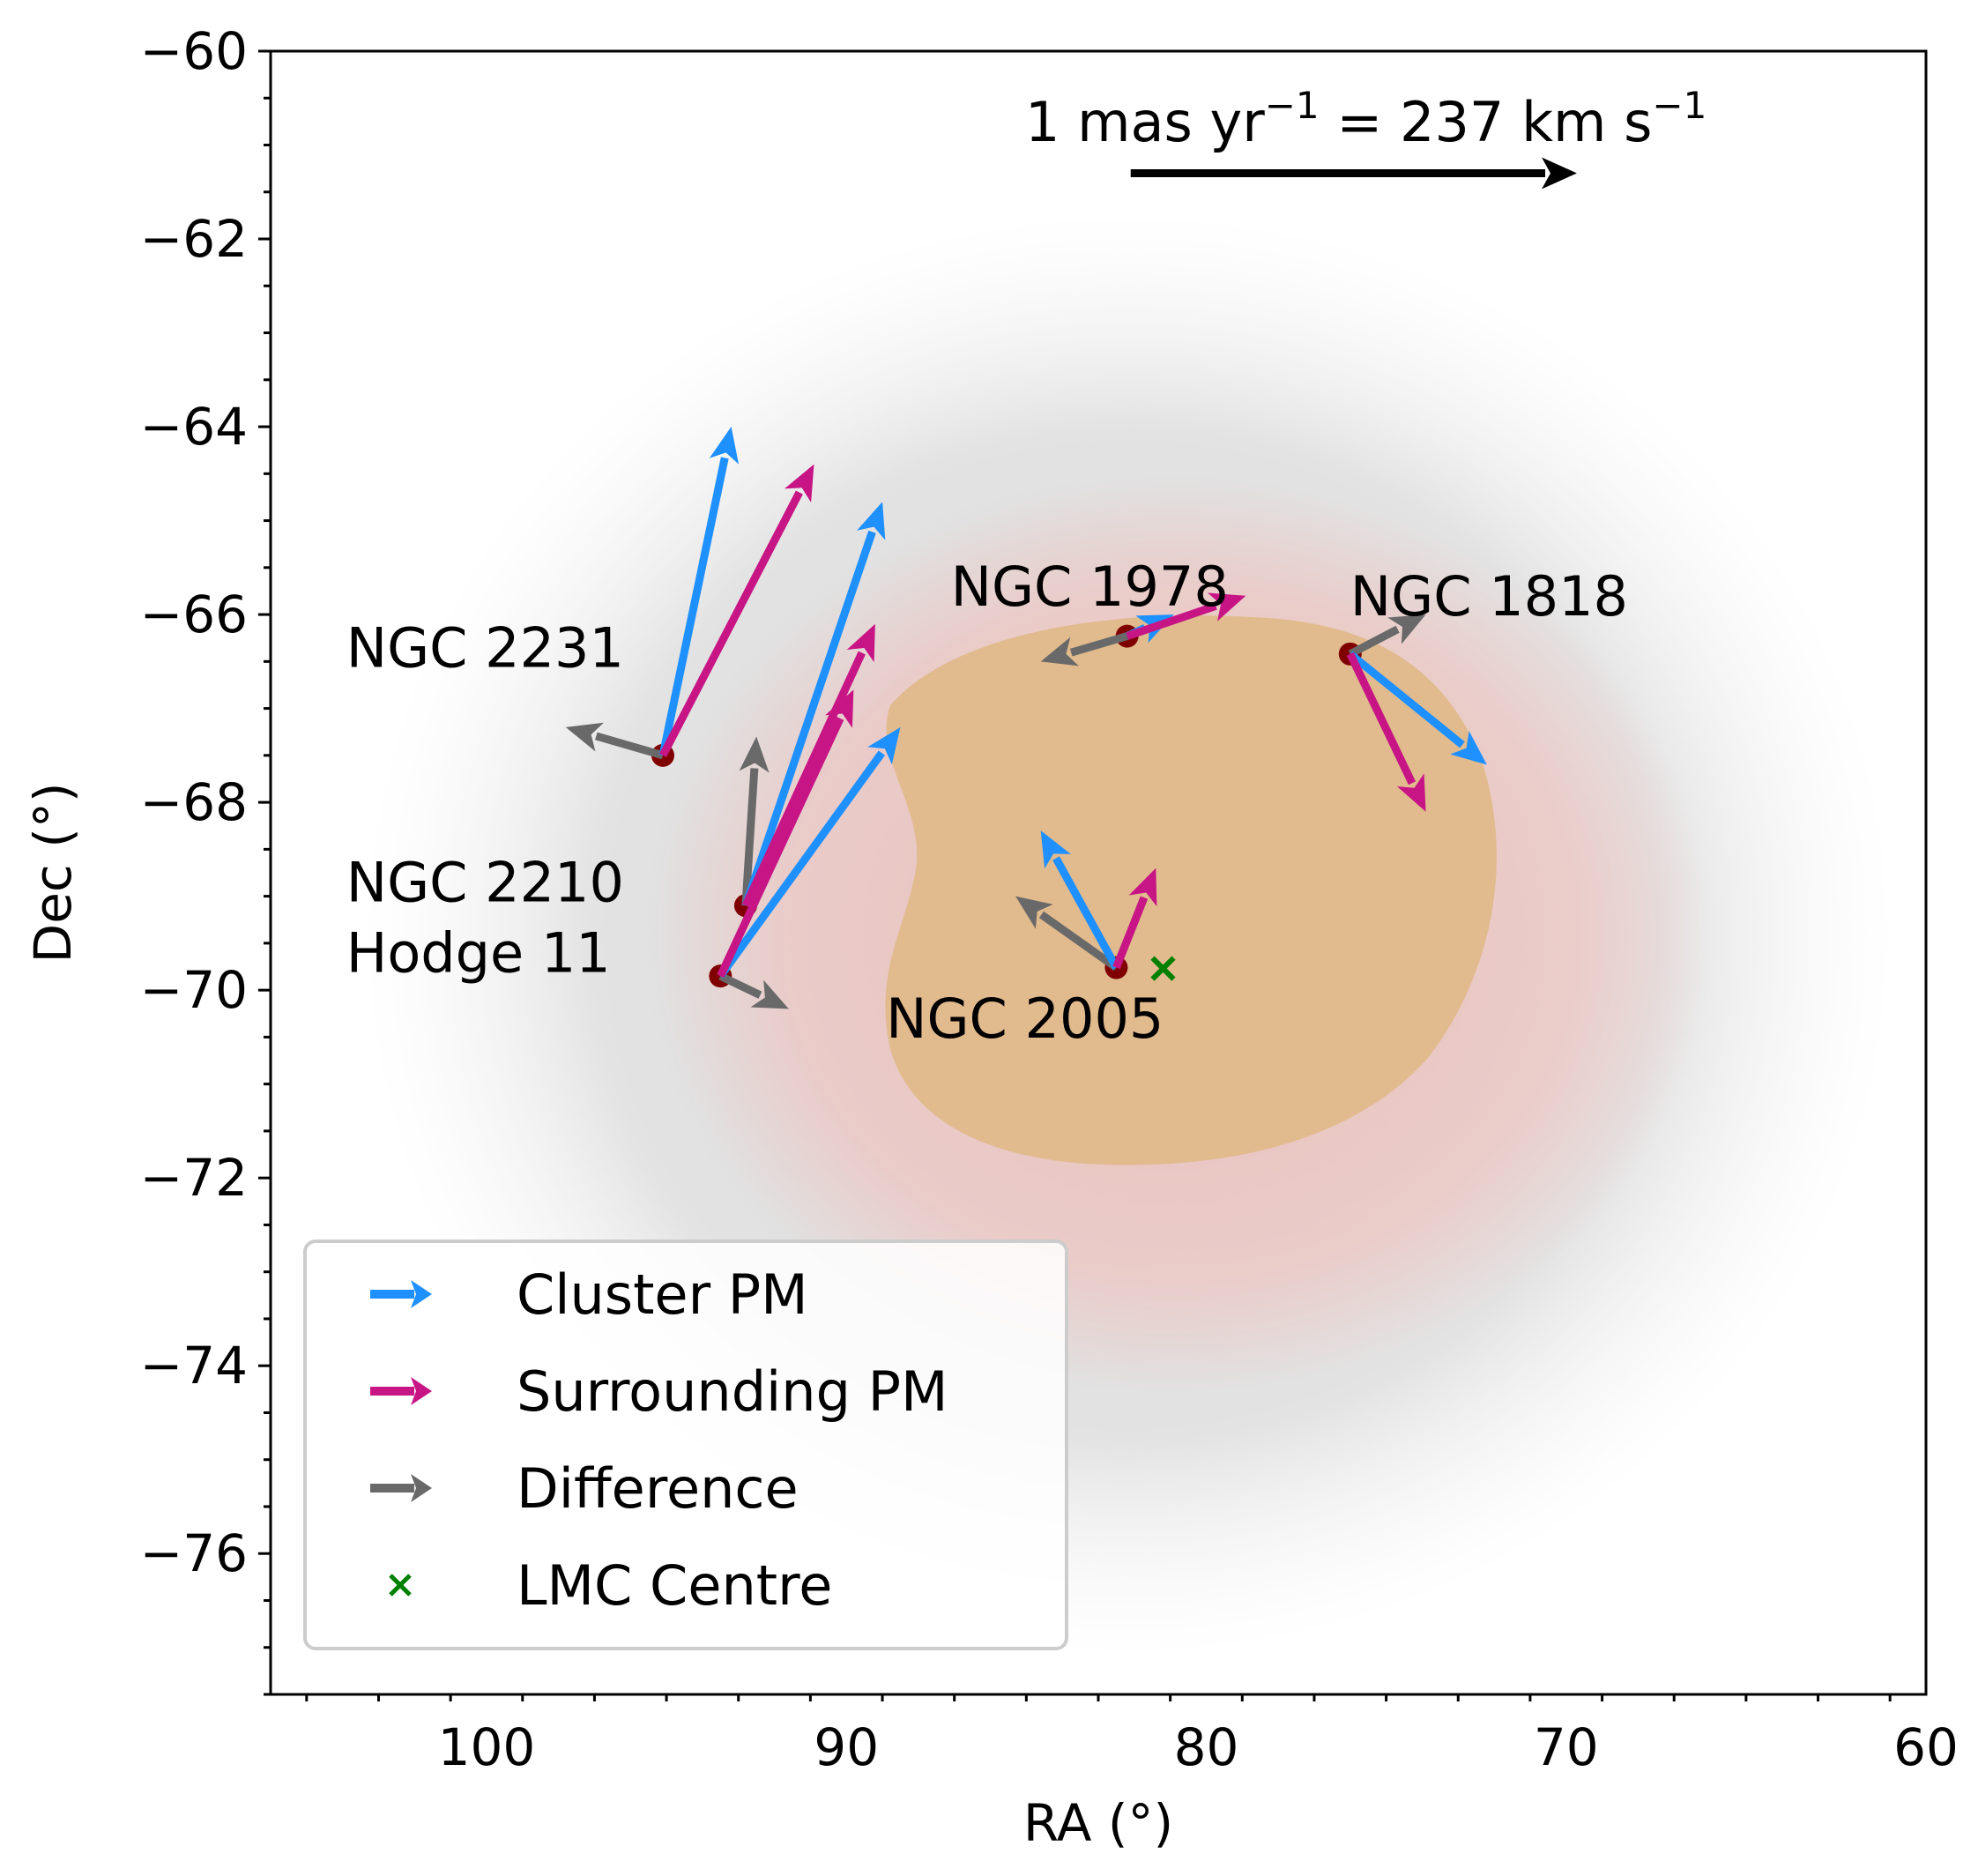 The image size is (1978, 1876). Describe the element at coordinates (194, 239) in the screenshot. I see `y-tick-label: −62` at that location.